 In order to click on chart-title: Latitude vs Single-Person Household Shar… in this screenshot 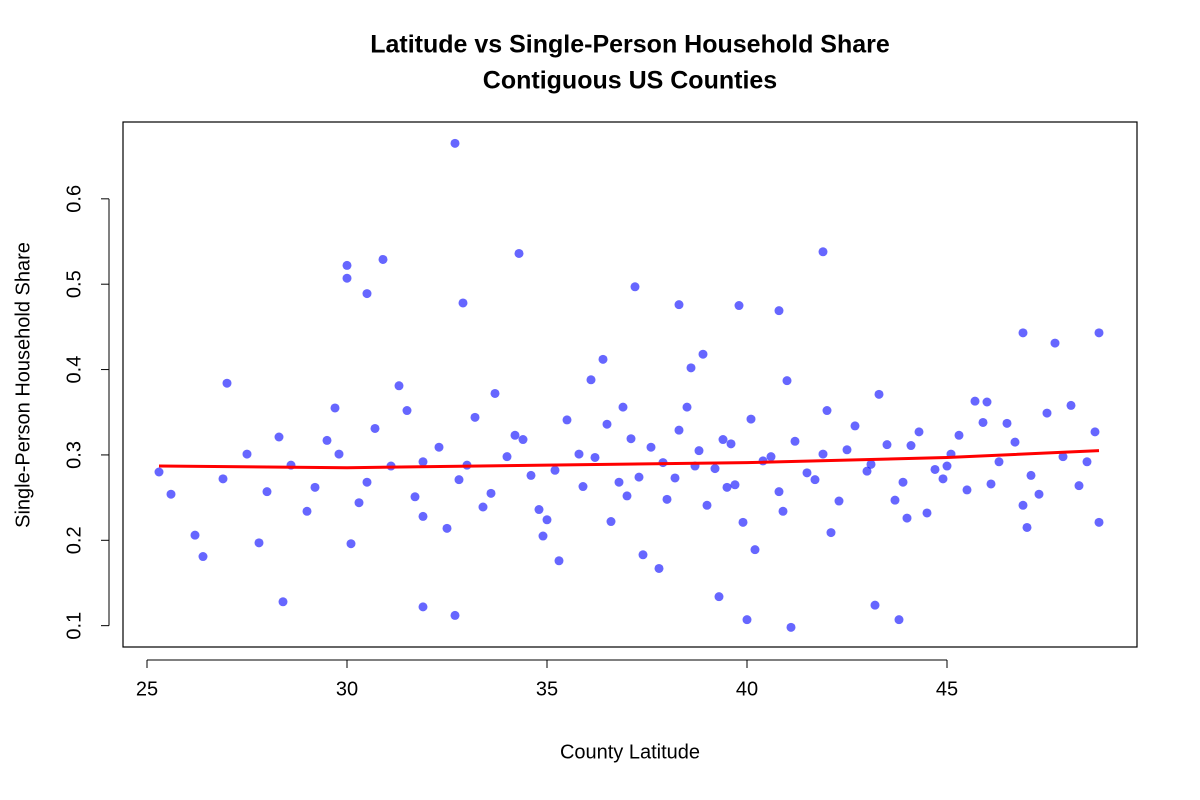, I will do `click(630, 45)`.